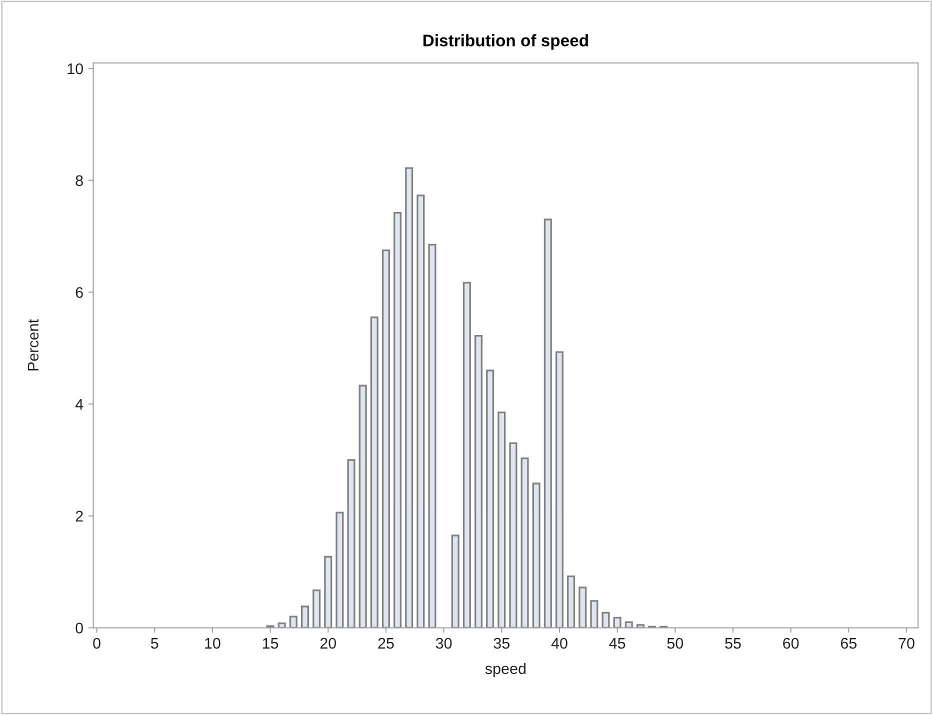 The image size is (933, 715). I want to click on x-tick-label: 60, so click(791, 643).